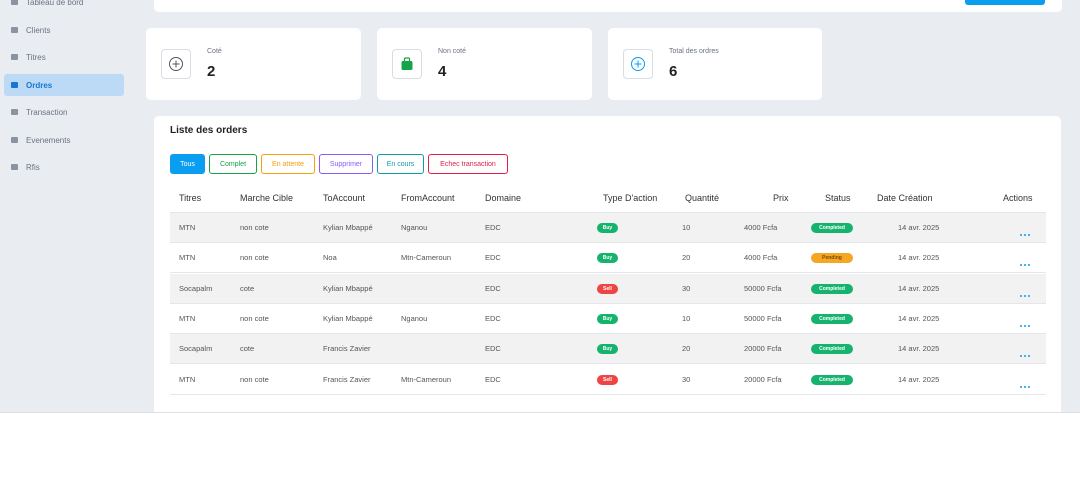 This screenshot has height=479, width=1080. What do you see at coordinates (442, 71) in the screenshot?
I see `stat-value: 4` at bounding box center [442, 71].